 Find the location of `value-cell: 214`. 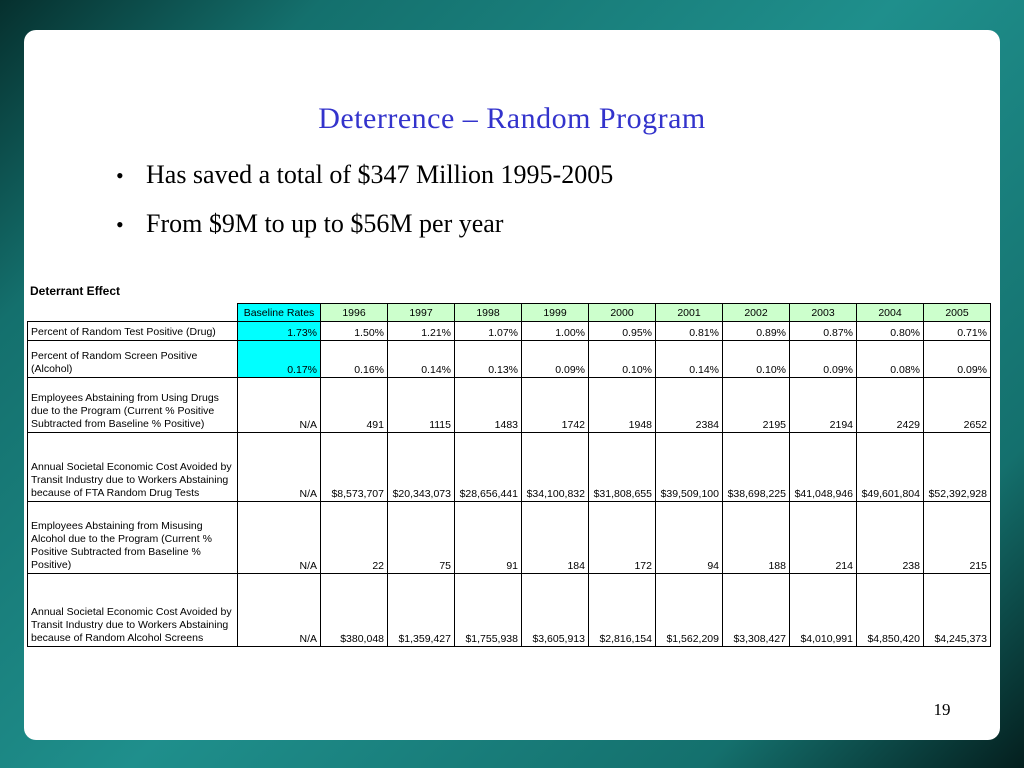

value-cell: 214 is located at coordinates (823, 537).